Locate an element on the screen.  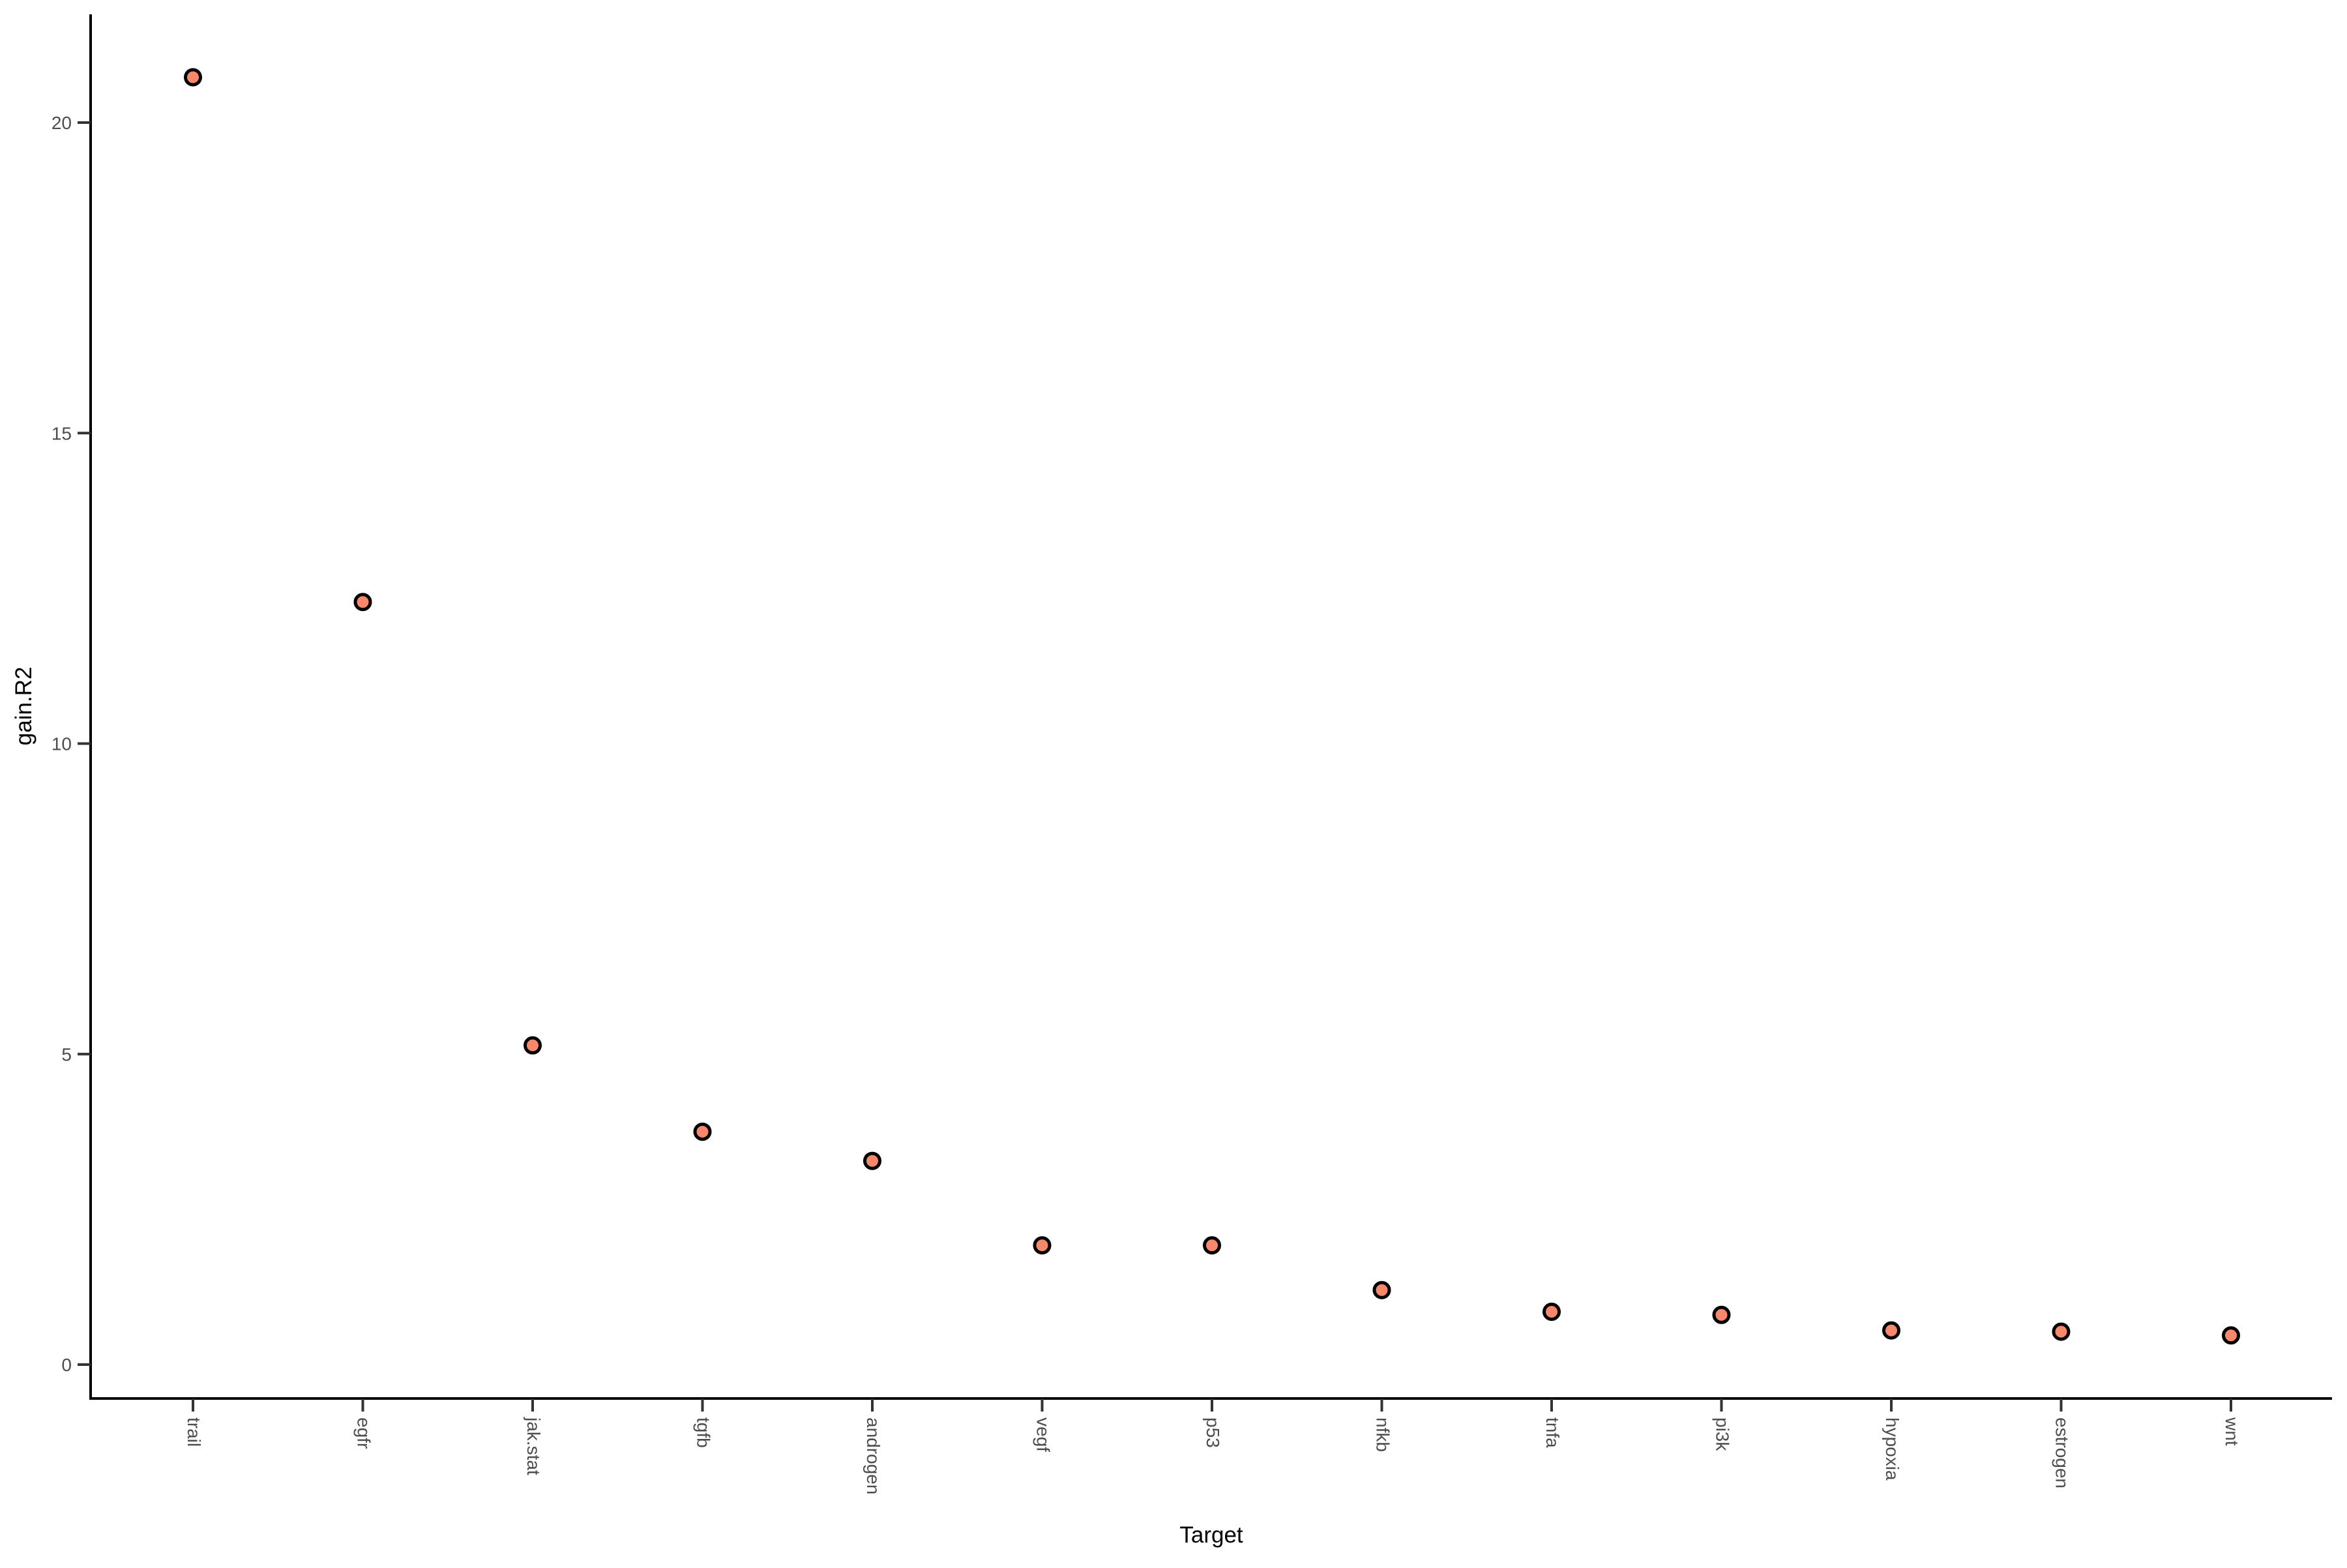
point-egfr is located at coordinates (362, 603).